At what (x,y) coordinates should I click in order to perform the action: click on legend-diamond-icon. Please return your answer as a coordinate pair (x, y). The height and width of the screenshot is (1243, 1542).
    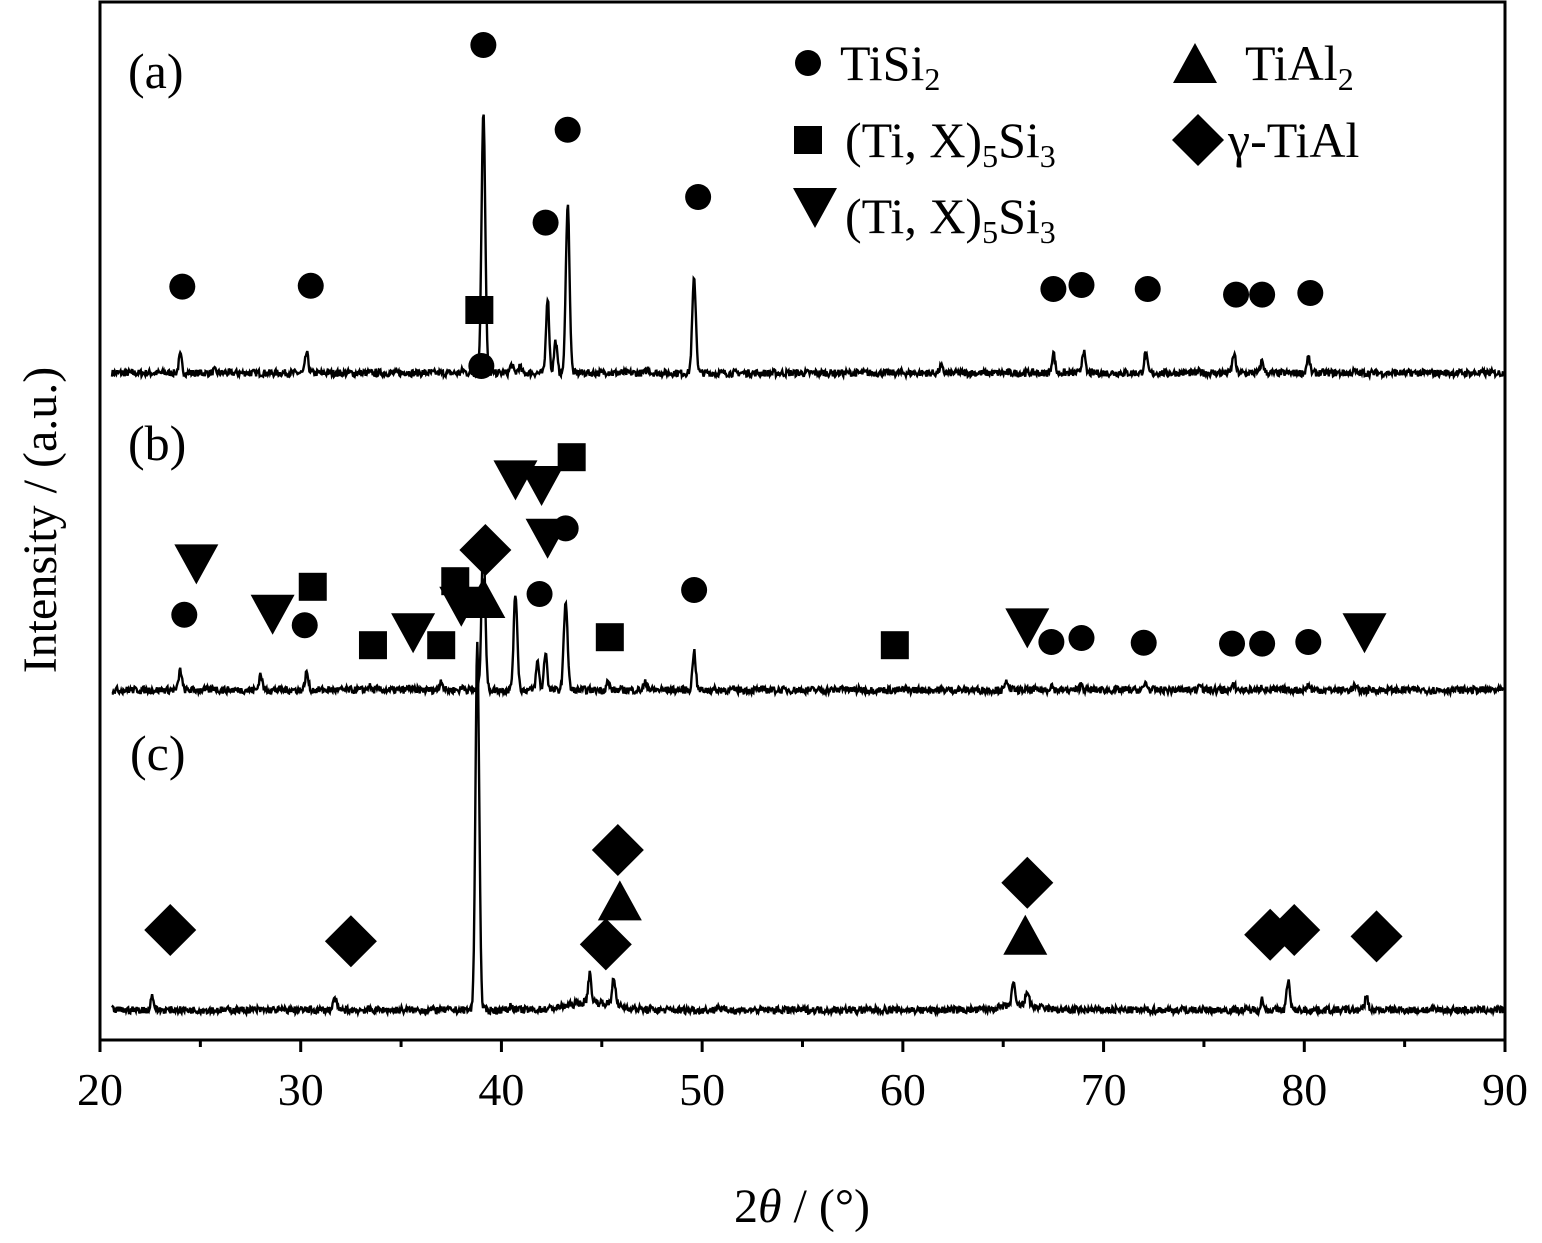
    Looking at the image, I should click on (1198, 140).